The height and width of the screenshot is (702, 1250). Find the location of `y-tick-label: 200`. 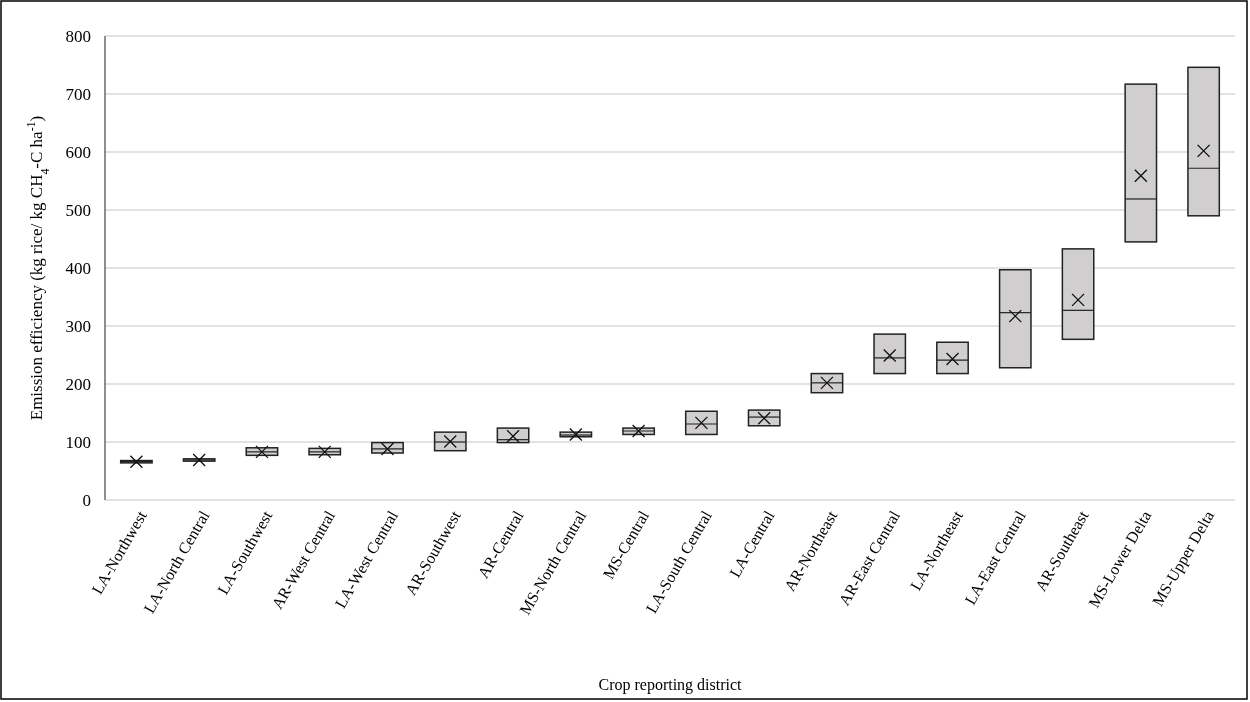

y-tick-label: 200 is located at coordinates (78, 384).